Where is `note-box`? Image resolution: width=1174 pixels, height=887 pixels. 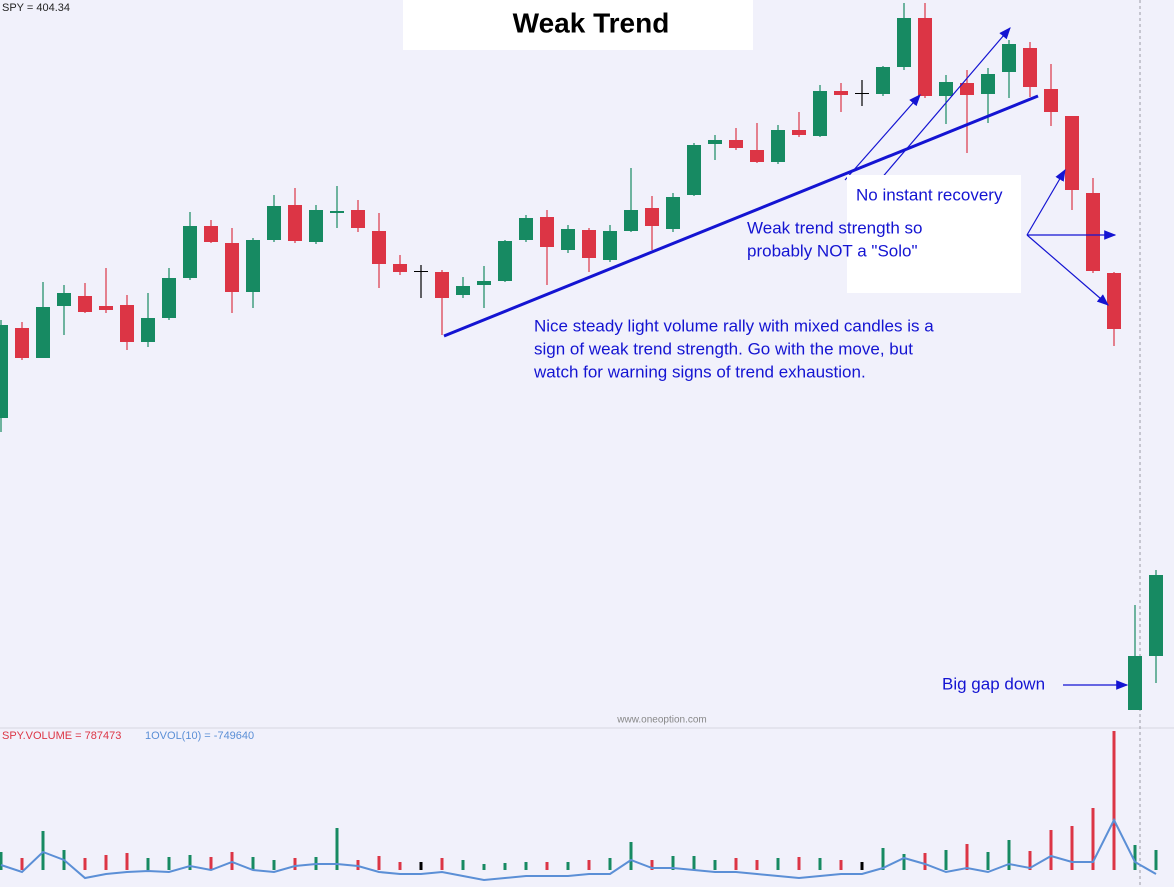 note-box is located at coordinates (934, 234).